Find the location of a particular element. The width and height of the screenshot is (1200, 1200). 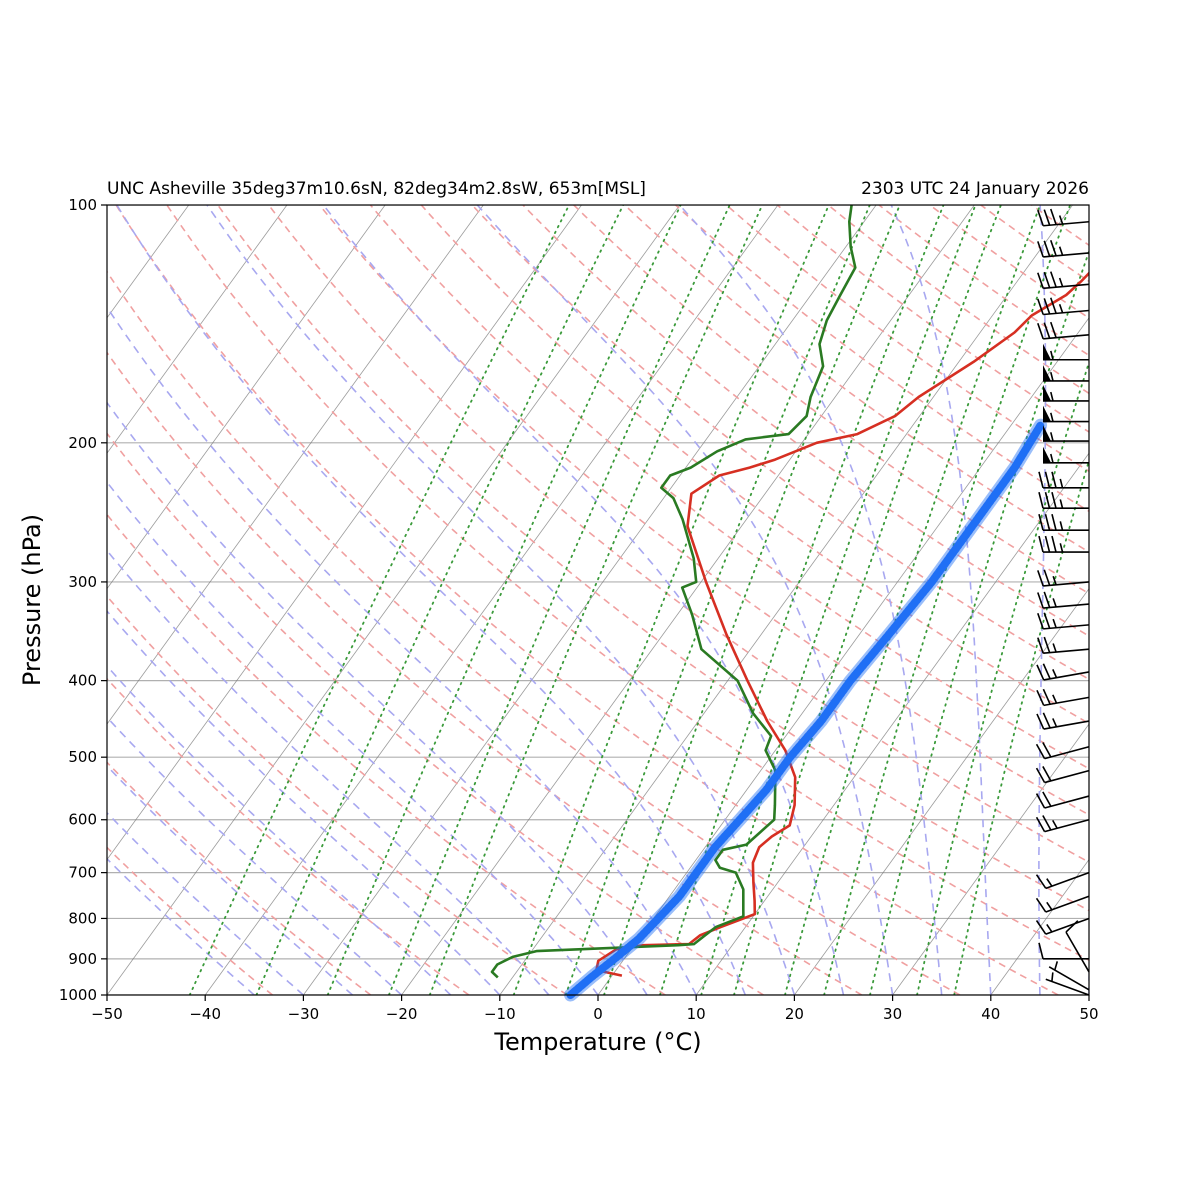

wind-barbs is located at coordinates (1062, 602).